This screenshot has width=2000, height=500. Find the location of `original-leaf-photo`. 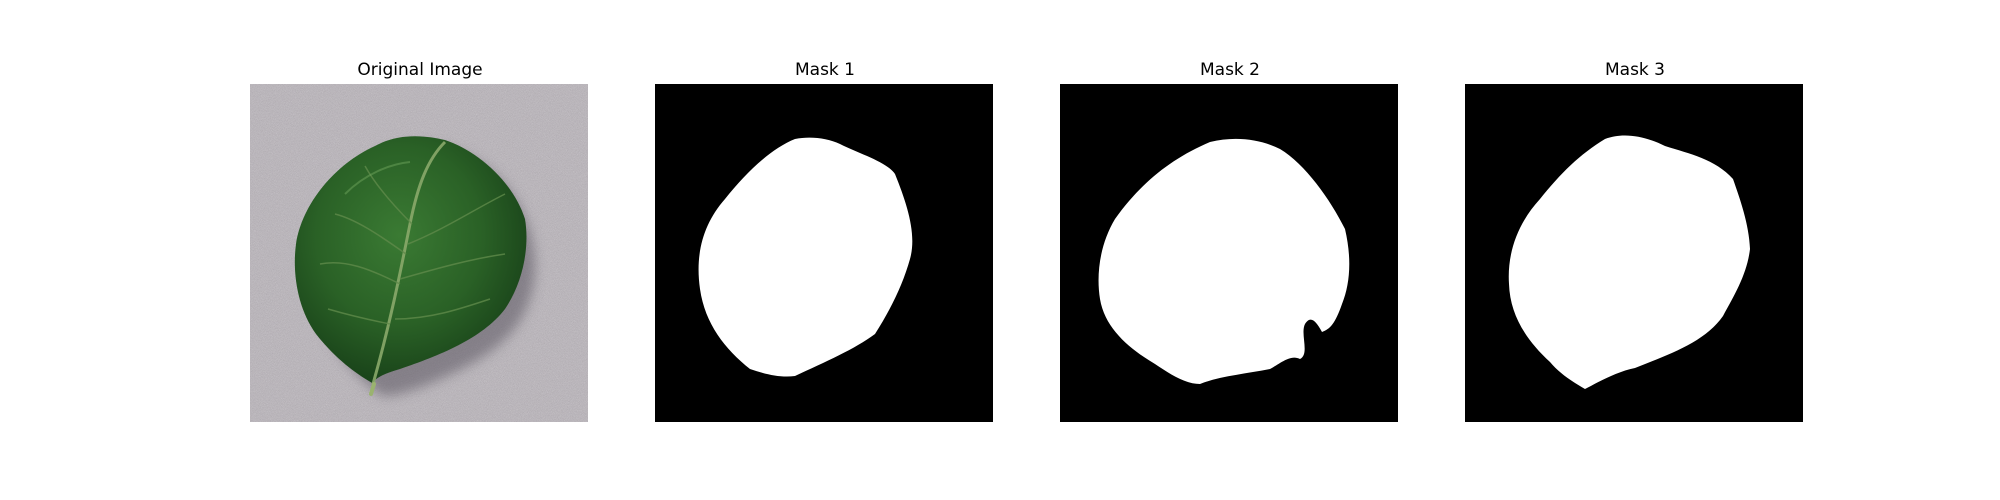

original-leaf-photo is located at coordinates (419, 253).